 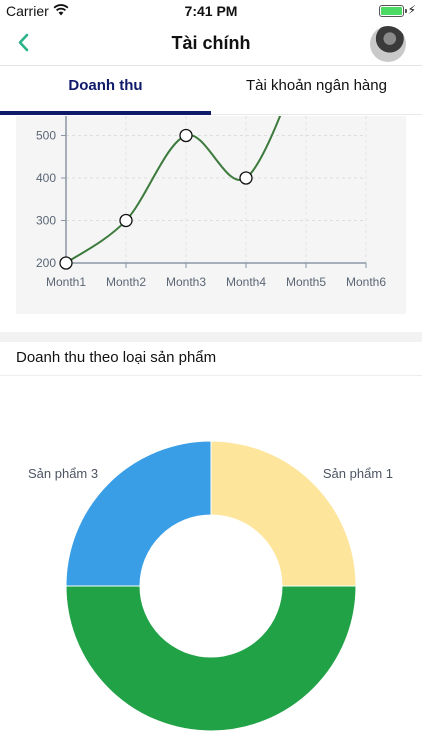 What do you see at coordinates (306, 282) in the screenshot?
I see `x-tick-label: Month5` at bounding box center [306, 282].